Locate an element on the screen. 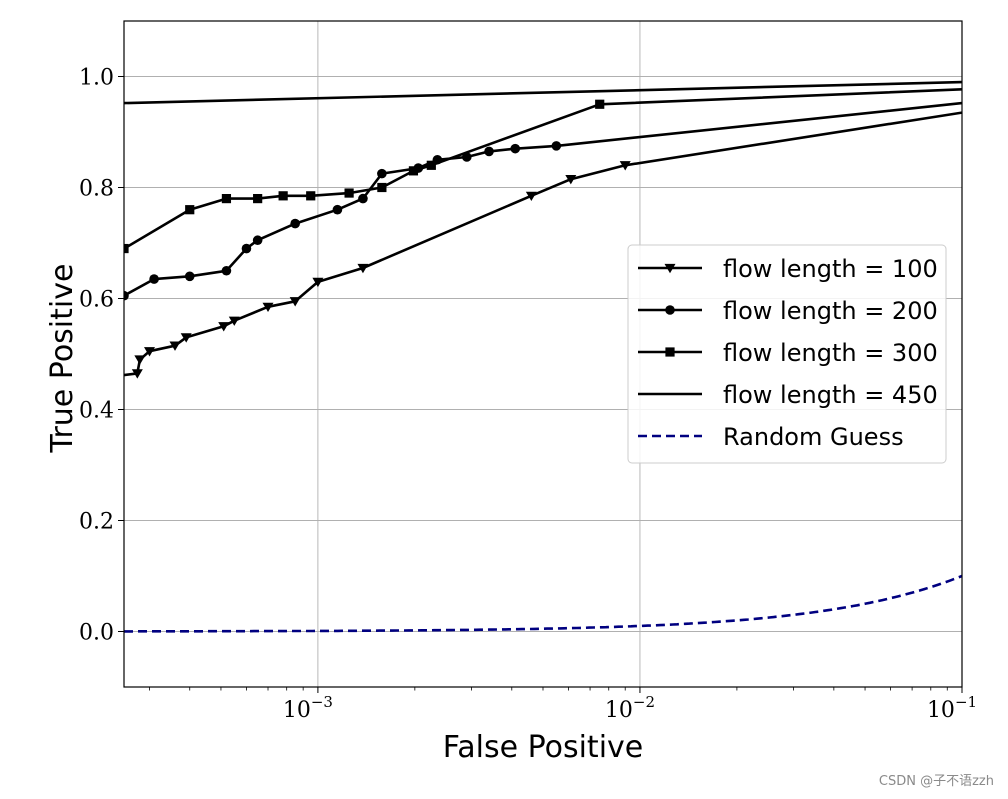 Image resolution: width=1008 pixels, height=799 pixels. legend-box is located at coordinates (787, 354).